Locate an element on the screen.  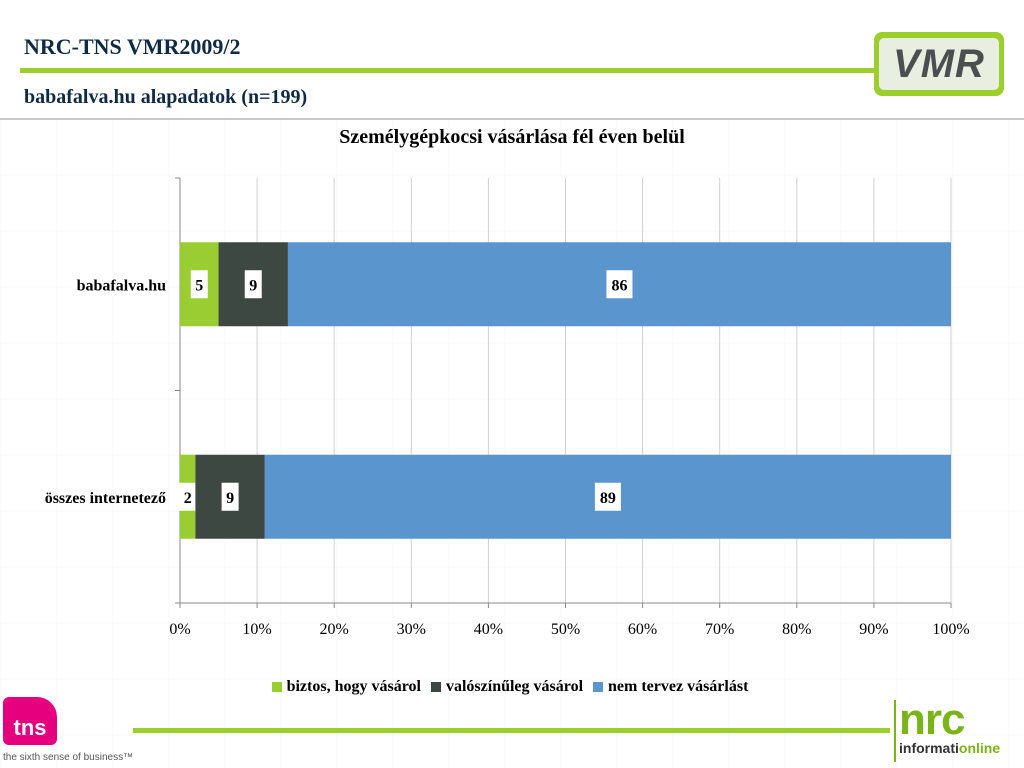
category-label: összes internetező is located at coordinates (105, 498).